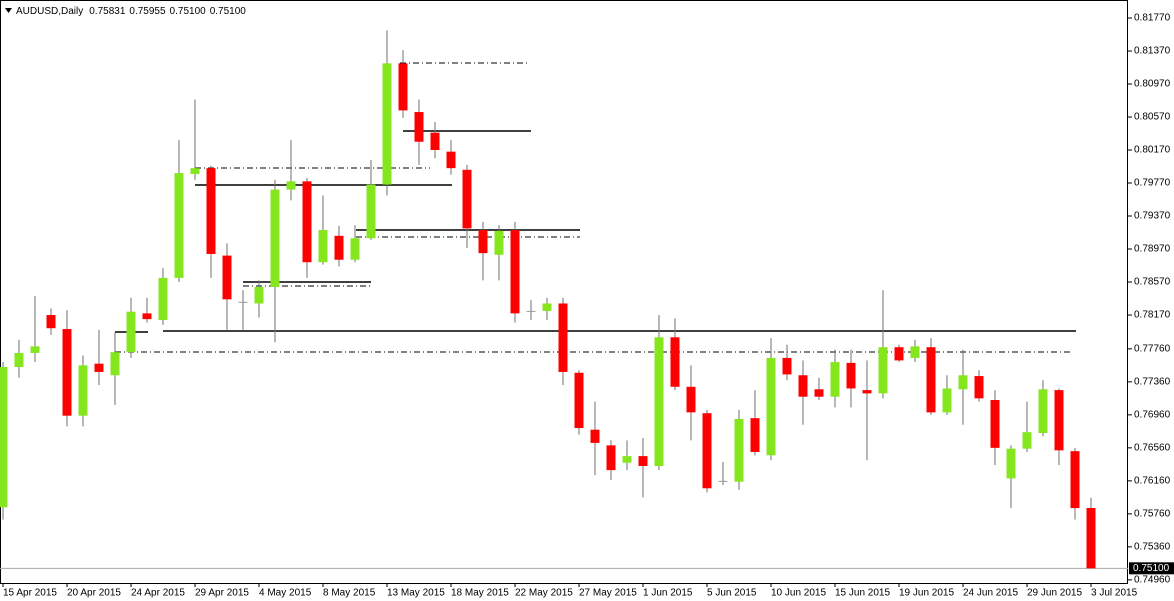 This screenshot has height=601, width=1174. I want to click on y-tick-label: 0.78970, so click(1152, 249).